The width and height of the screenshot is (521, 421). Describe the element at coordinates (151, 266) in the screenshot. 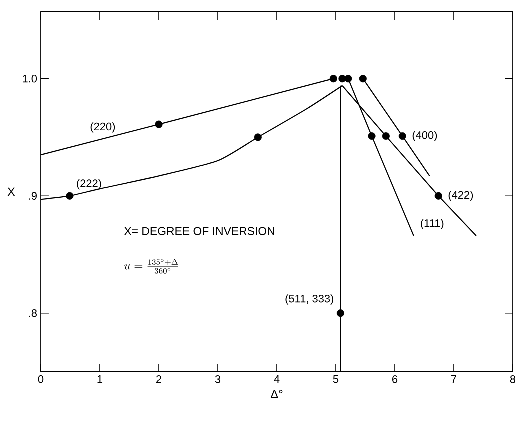

I see `annotation: $u=\frac{135^\circ+\Delta}{360^\circ}$` at that location.